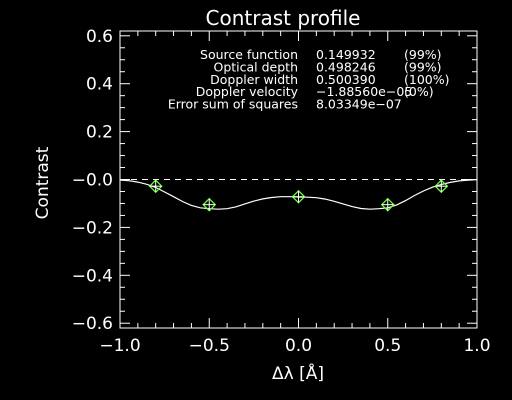 Image resolution: width=512 pixels, height=400 pixels. What do you see at coordinates (346, 79) in the screenshot?
I see `annotation-value: 0.500390` at bounding box center [346, 79].